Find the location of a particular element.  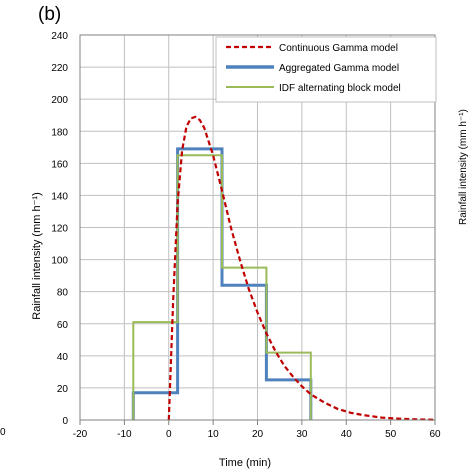

y-tick-label: 160 is located at coordinates (59, 164).